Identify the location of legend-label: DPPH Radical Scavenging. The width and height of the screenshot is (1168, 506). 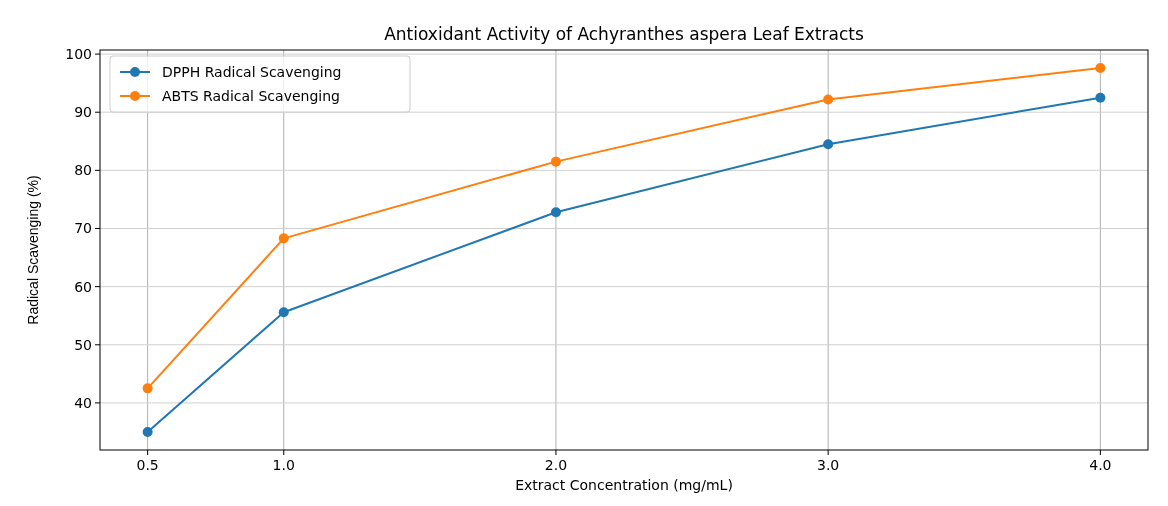
(252, 72).